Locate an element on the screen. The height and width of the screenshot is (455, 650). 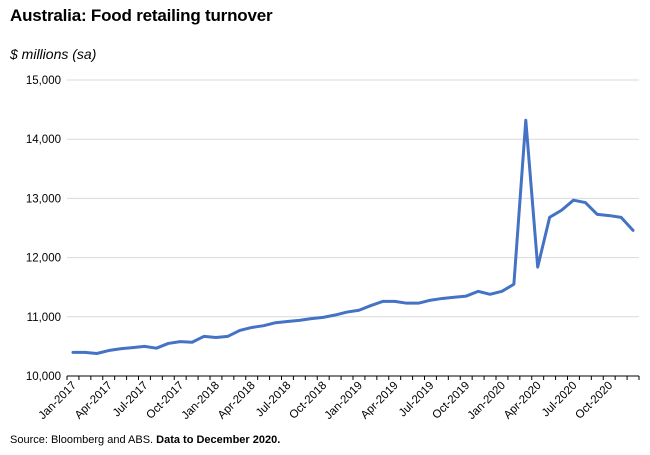
x-tick-label: Apr-2019 is located at coordinates (380, 401).